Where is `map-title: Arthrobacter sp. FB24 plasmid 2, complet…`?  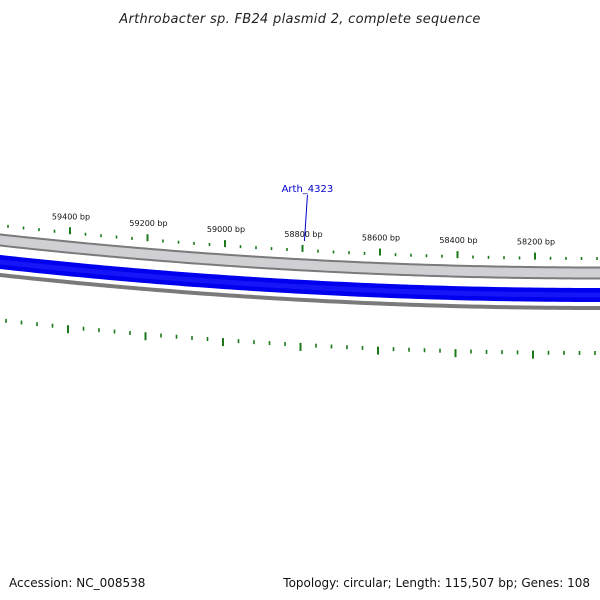
map-title: Arthrobacter sp. FB24 plasmid 2, complet… is located at coordinates (299, 19).